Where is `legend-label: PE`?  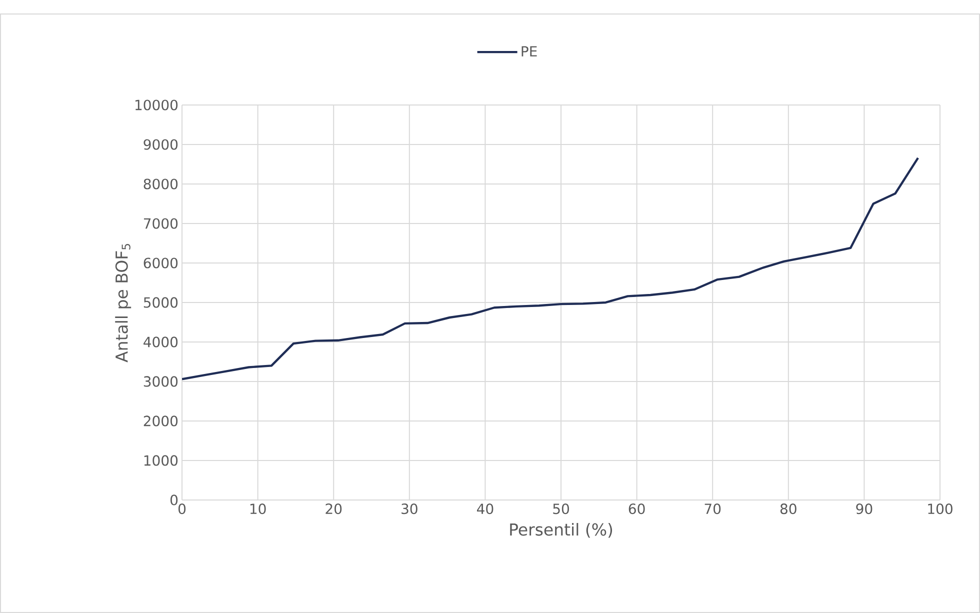 legend-label: PE is located at coordinates (529, 51).